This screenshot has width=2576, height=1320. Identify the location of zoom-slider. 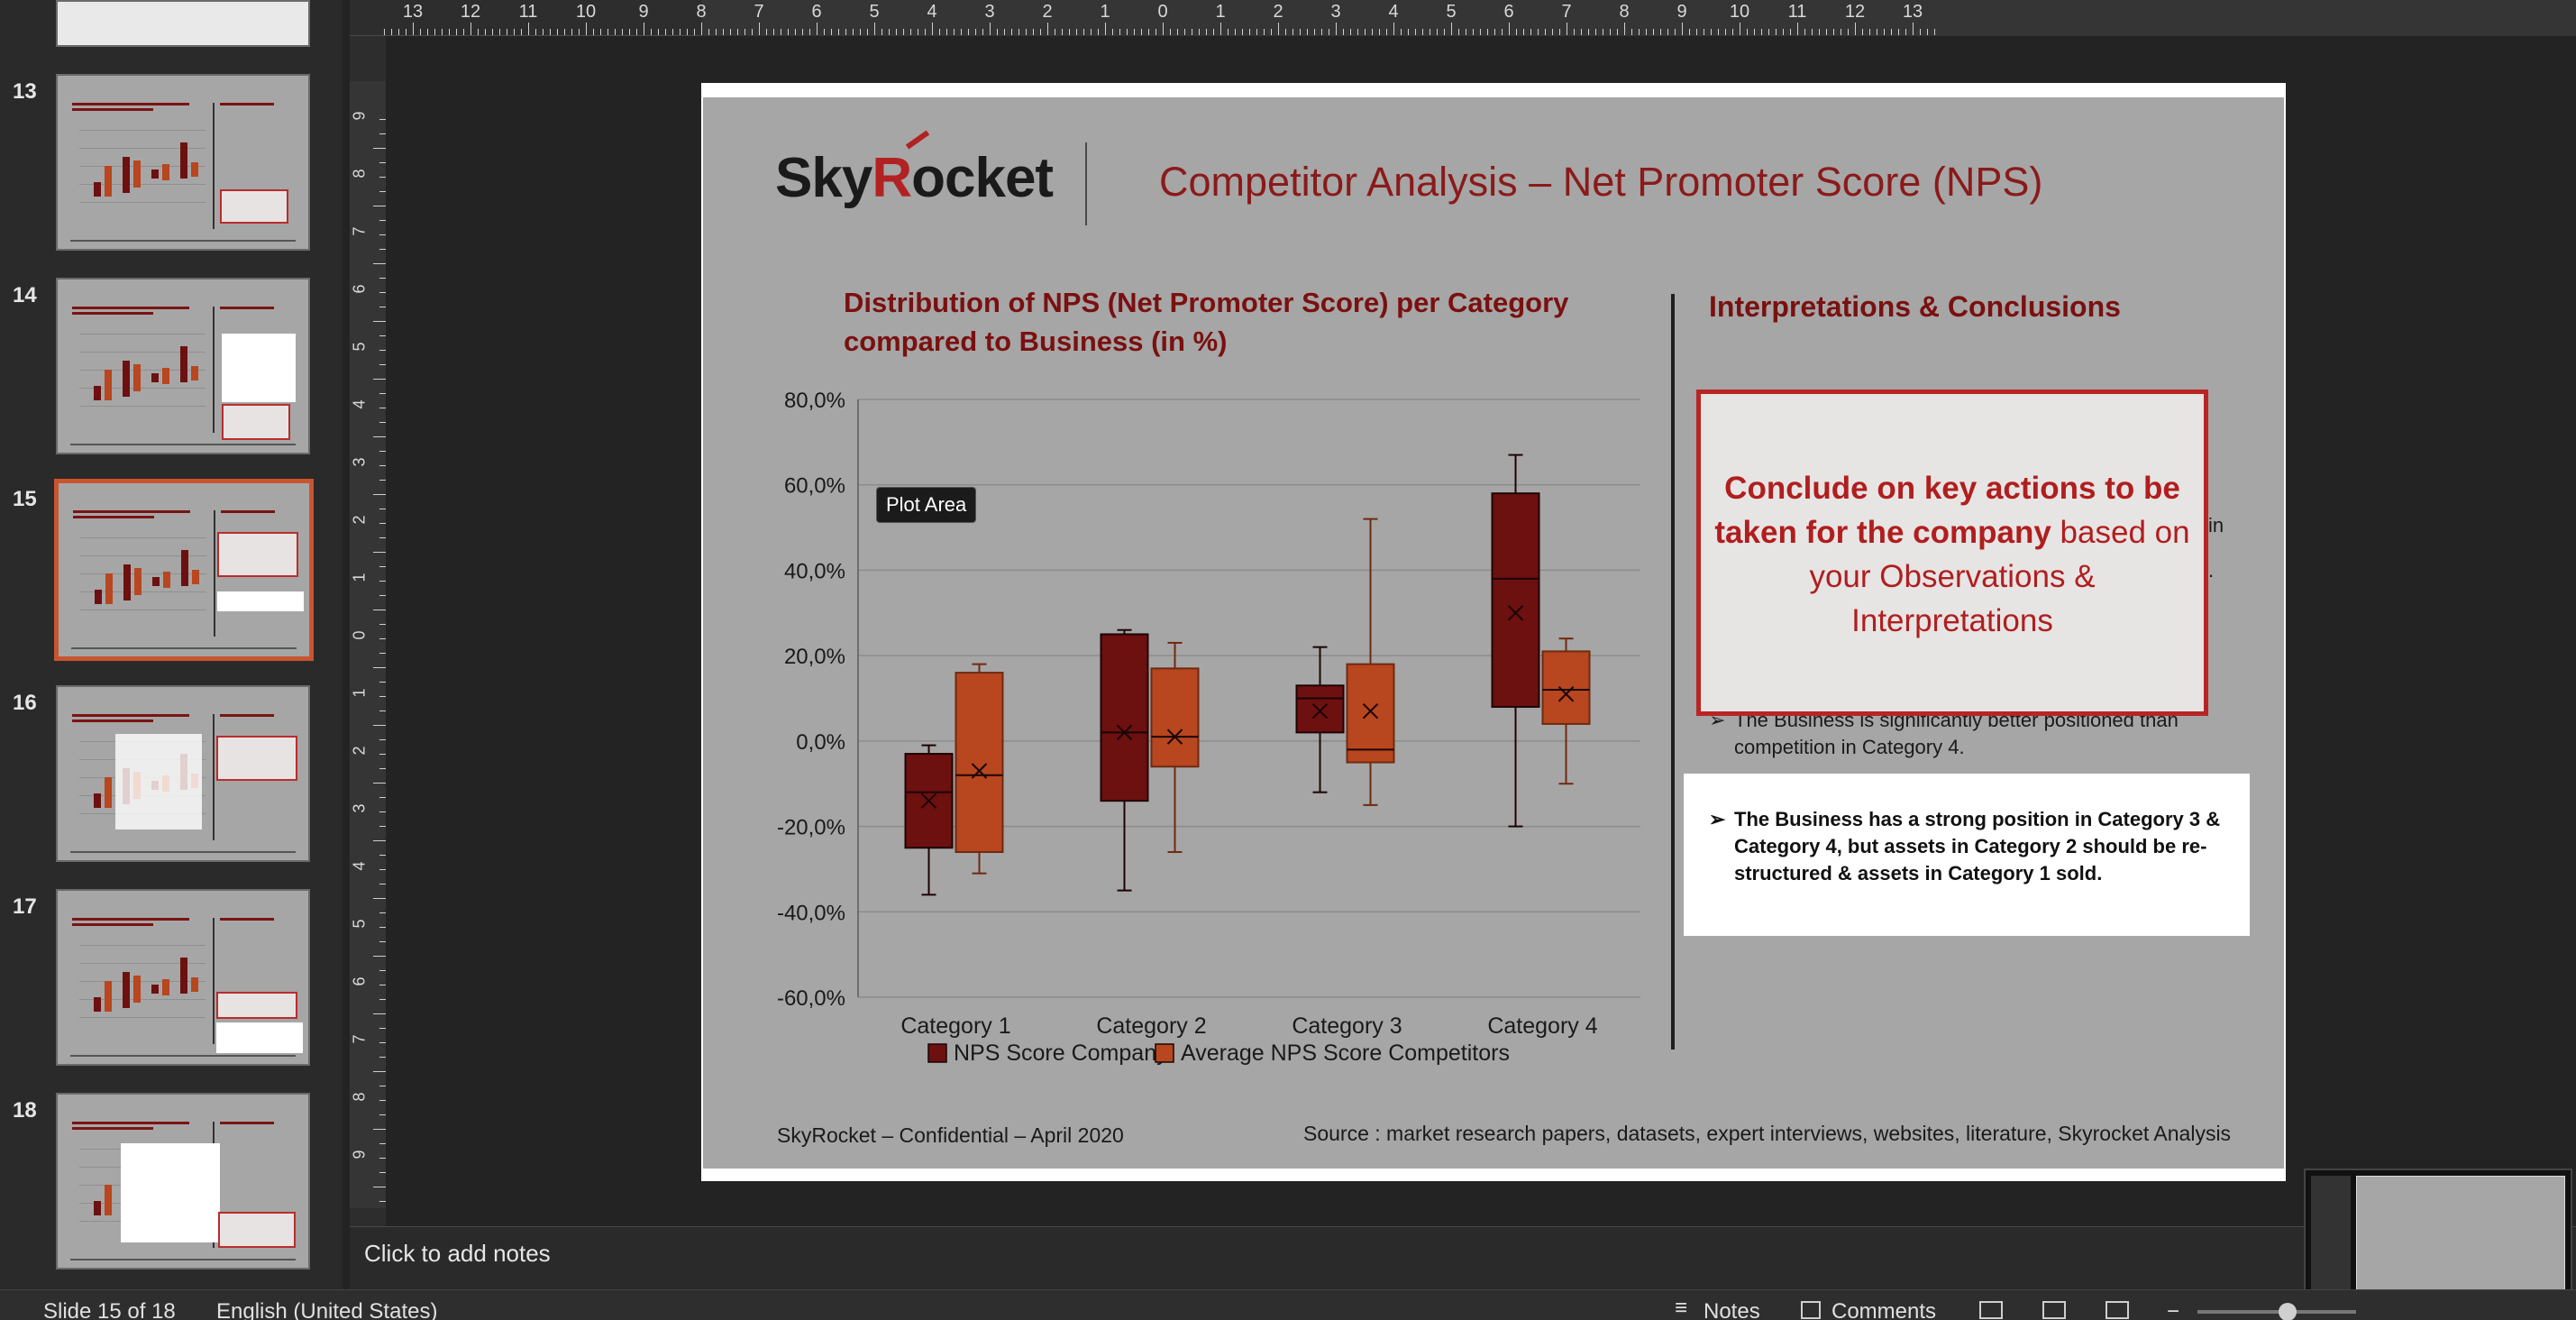
(2276, 1312).